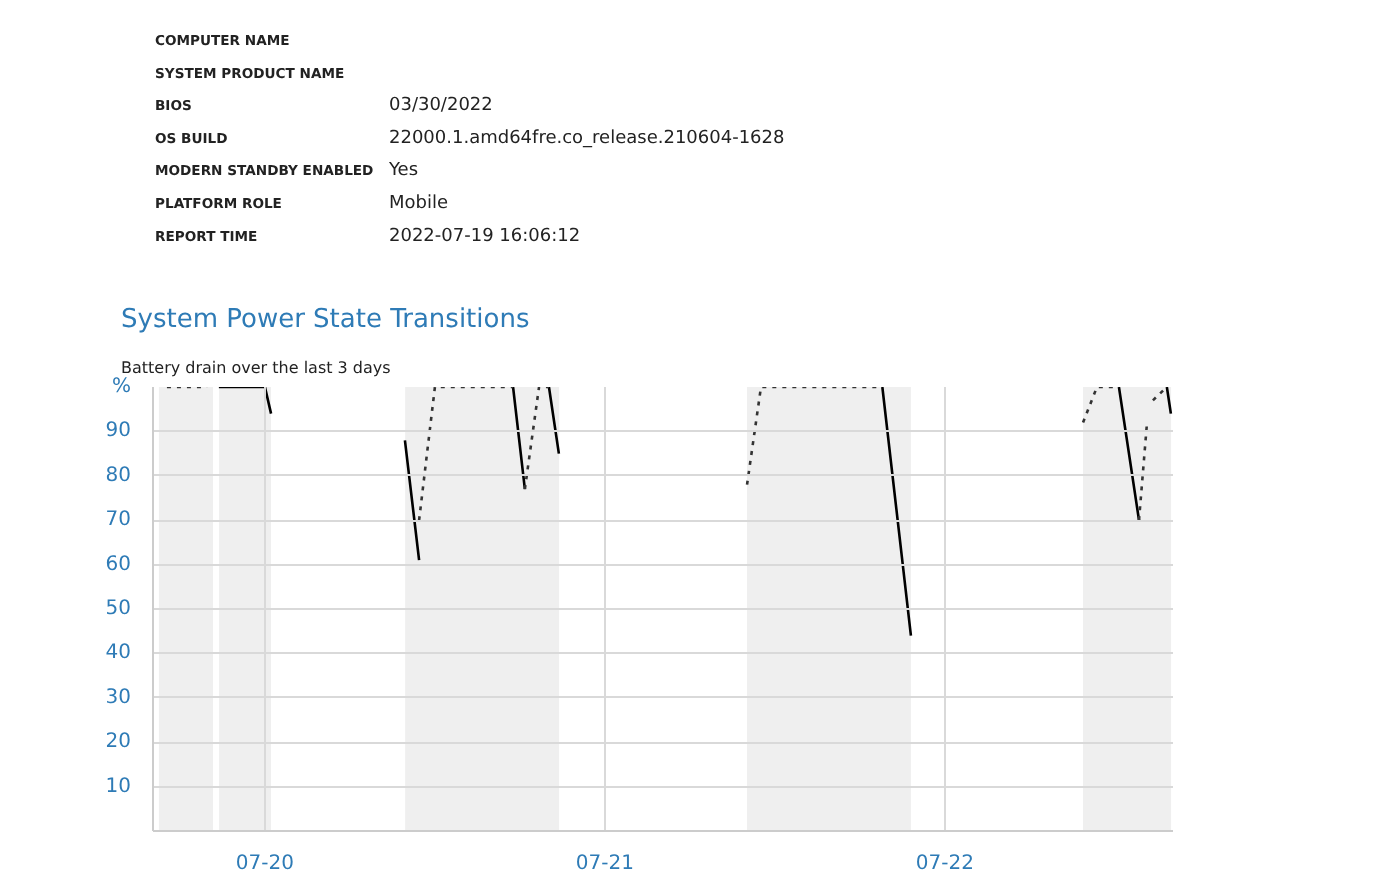 The width and height of the screenshot is (1400, 874). I want to click on y-tick-label: 50, so click(118, 609).